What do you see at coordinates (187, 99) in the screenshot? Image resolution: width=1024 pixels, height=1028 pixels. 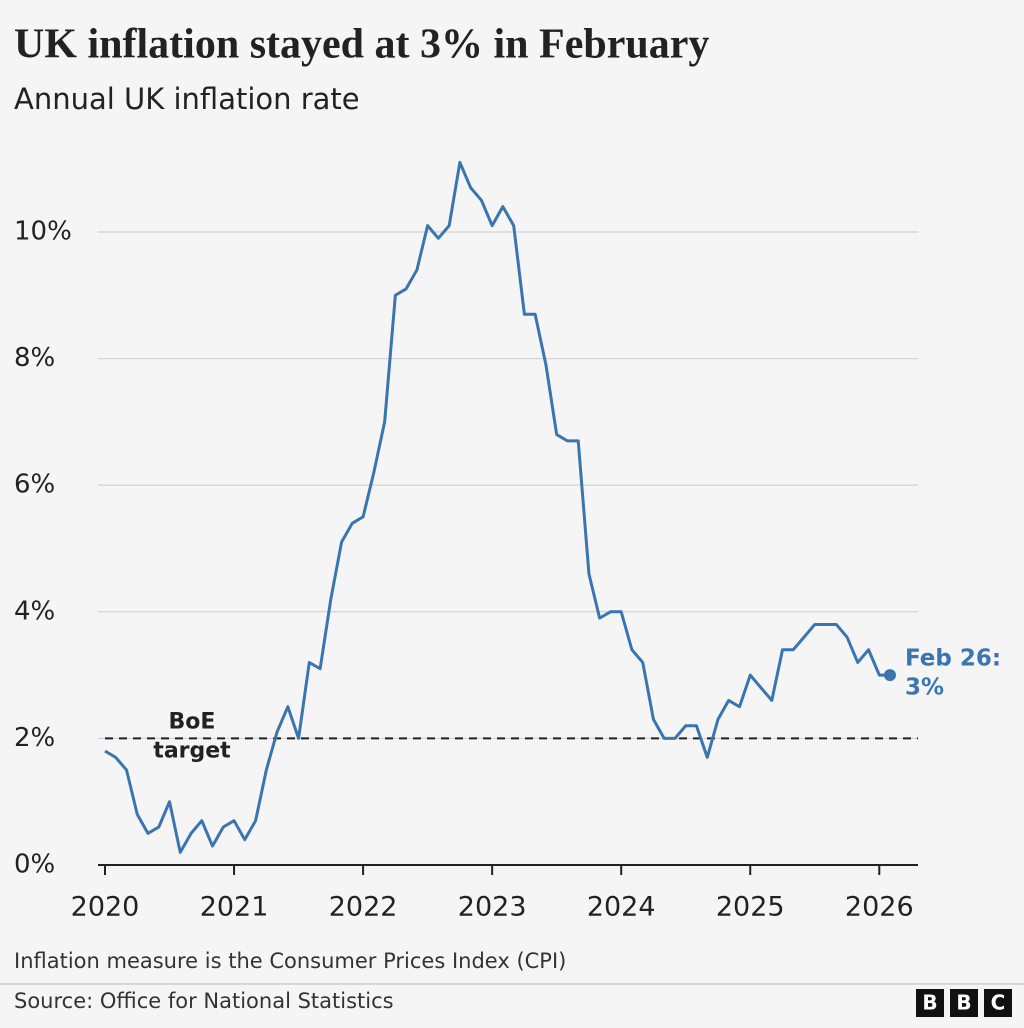 I see `chart-subtitle: Annual UK inflation rate` at bounding box center [187, 99].